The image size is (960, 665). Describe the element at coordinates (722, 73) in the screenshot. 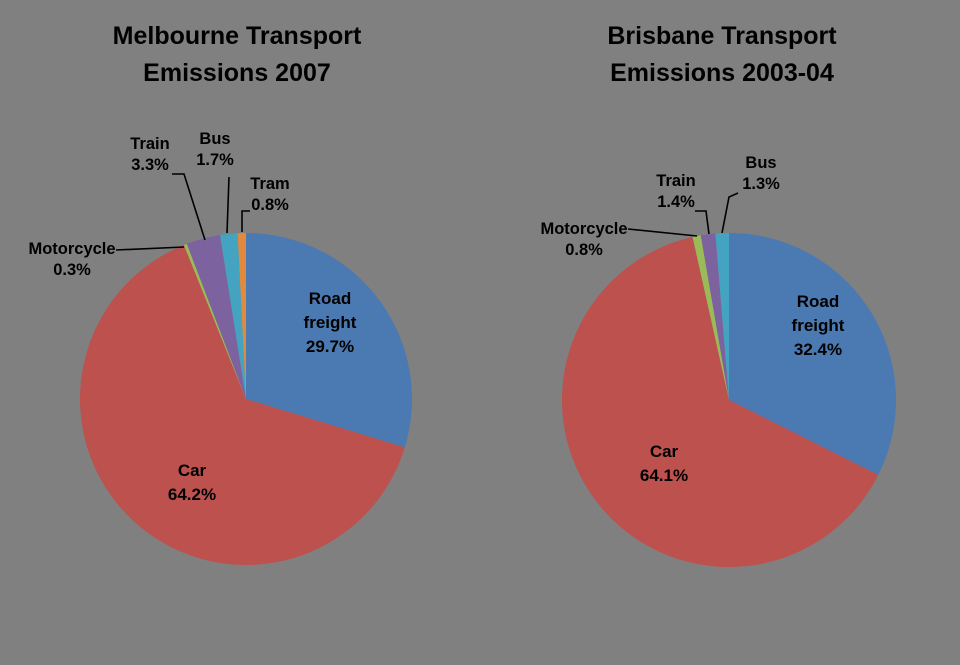

I see `chart-title-brisbane-line2: Emissions 2003-04` at that location.